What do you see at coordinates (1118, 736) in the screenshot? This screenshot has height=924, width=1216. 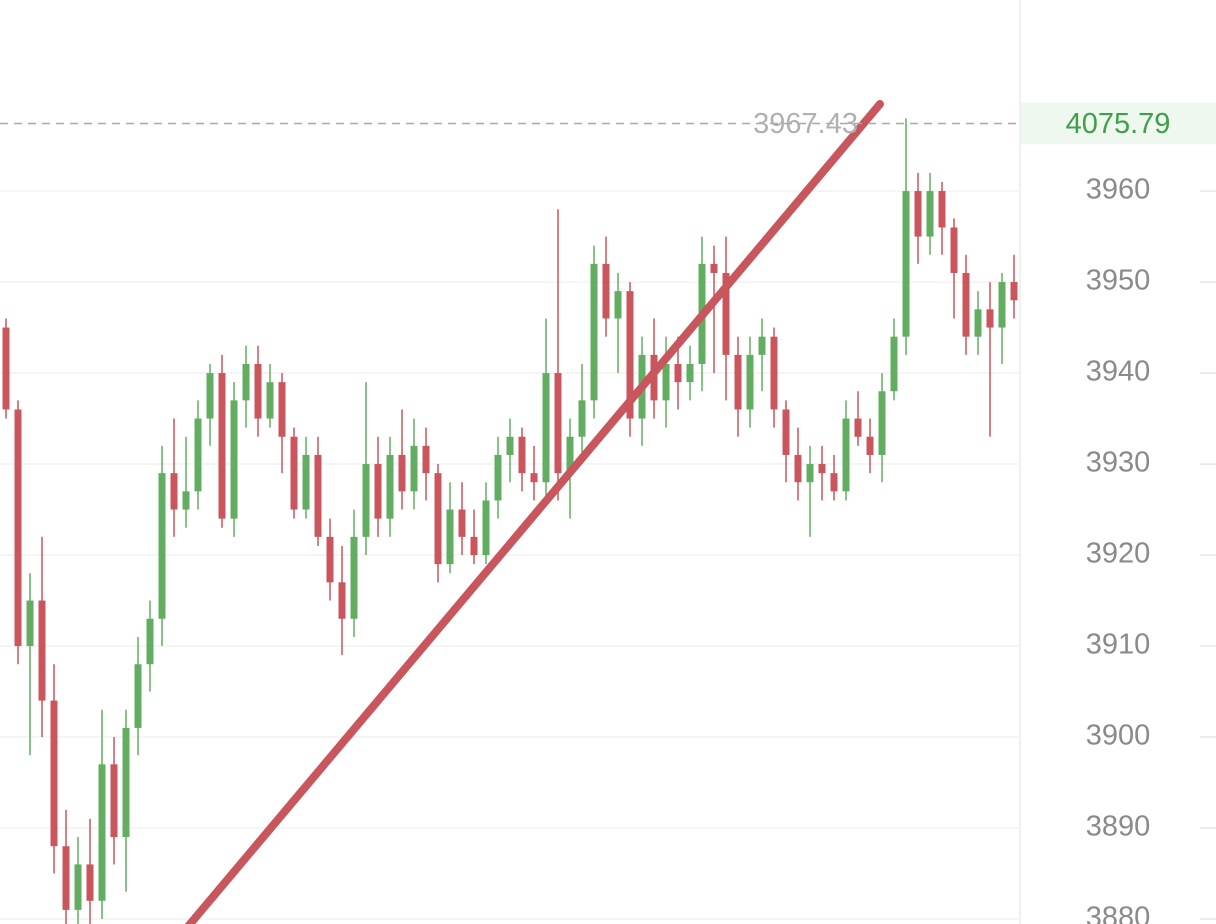 I see `y-tick-label: 3900` at bounding box center [1118, 736].